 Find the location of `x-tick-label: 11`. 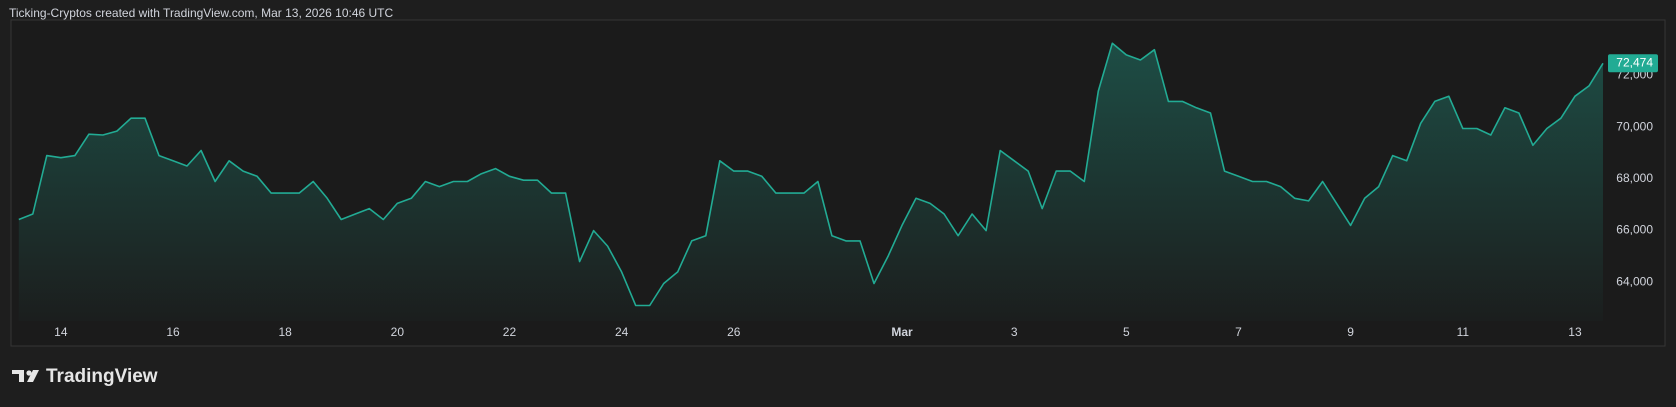

x-tick-label: 11 is located at coordinates (1463, 332).